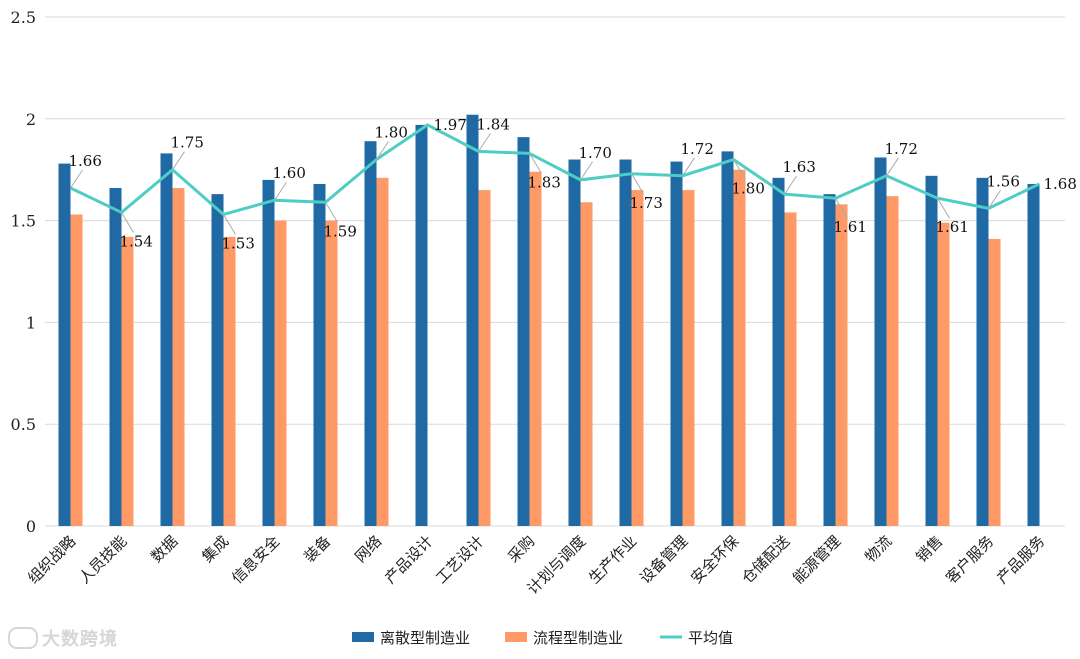 The image size is (1080, 659). I want to click on watermark-logo-icon, so click(23, 638).